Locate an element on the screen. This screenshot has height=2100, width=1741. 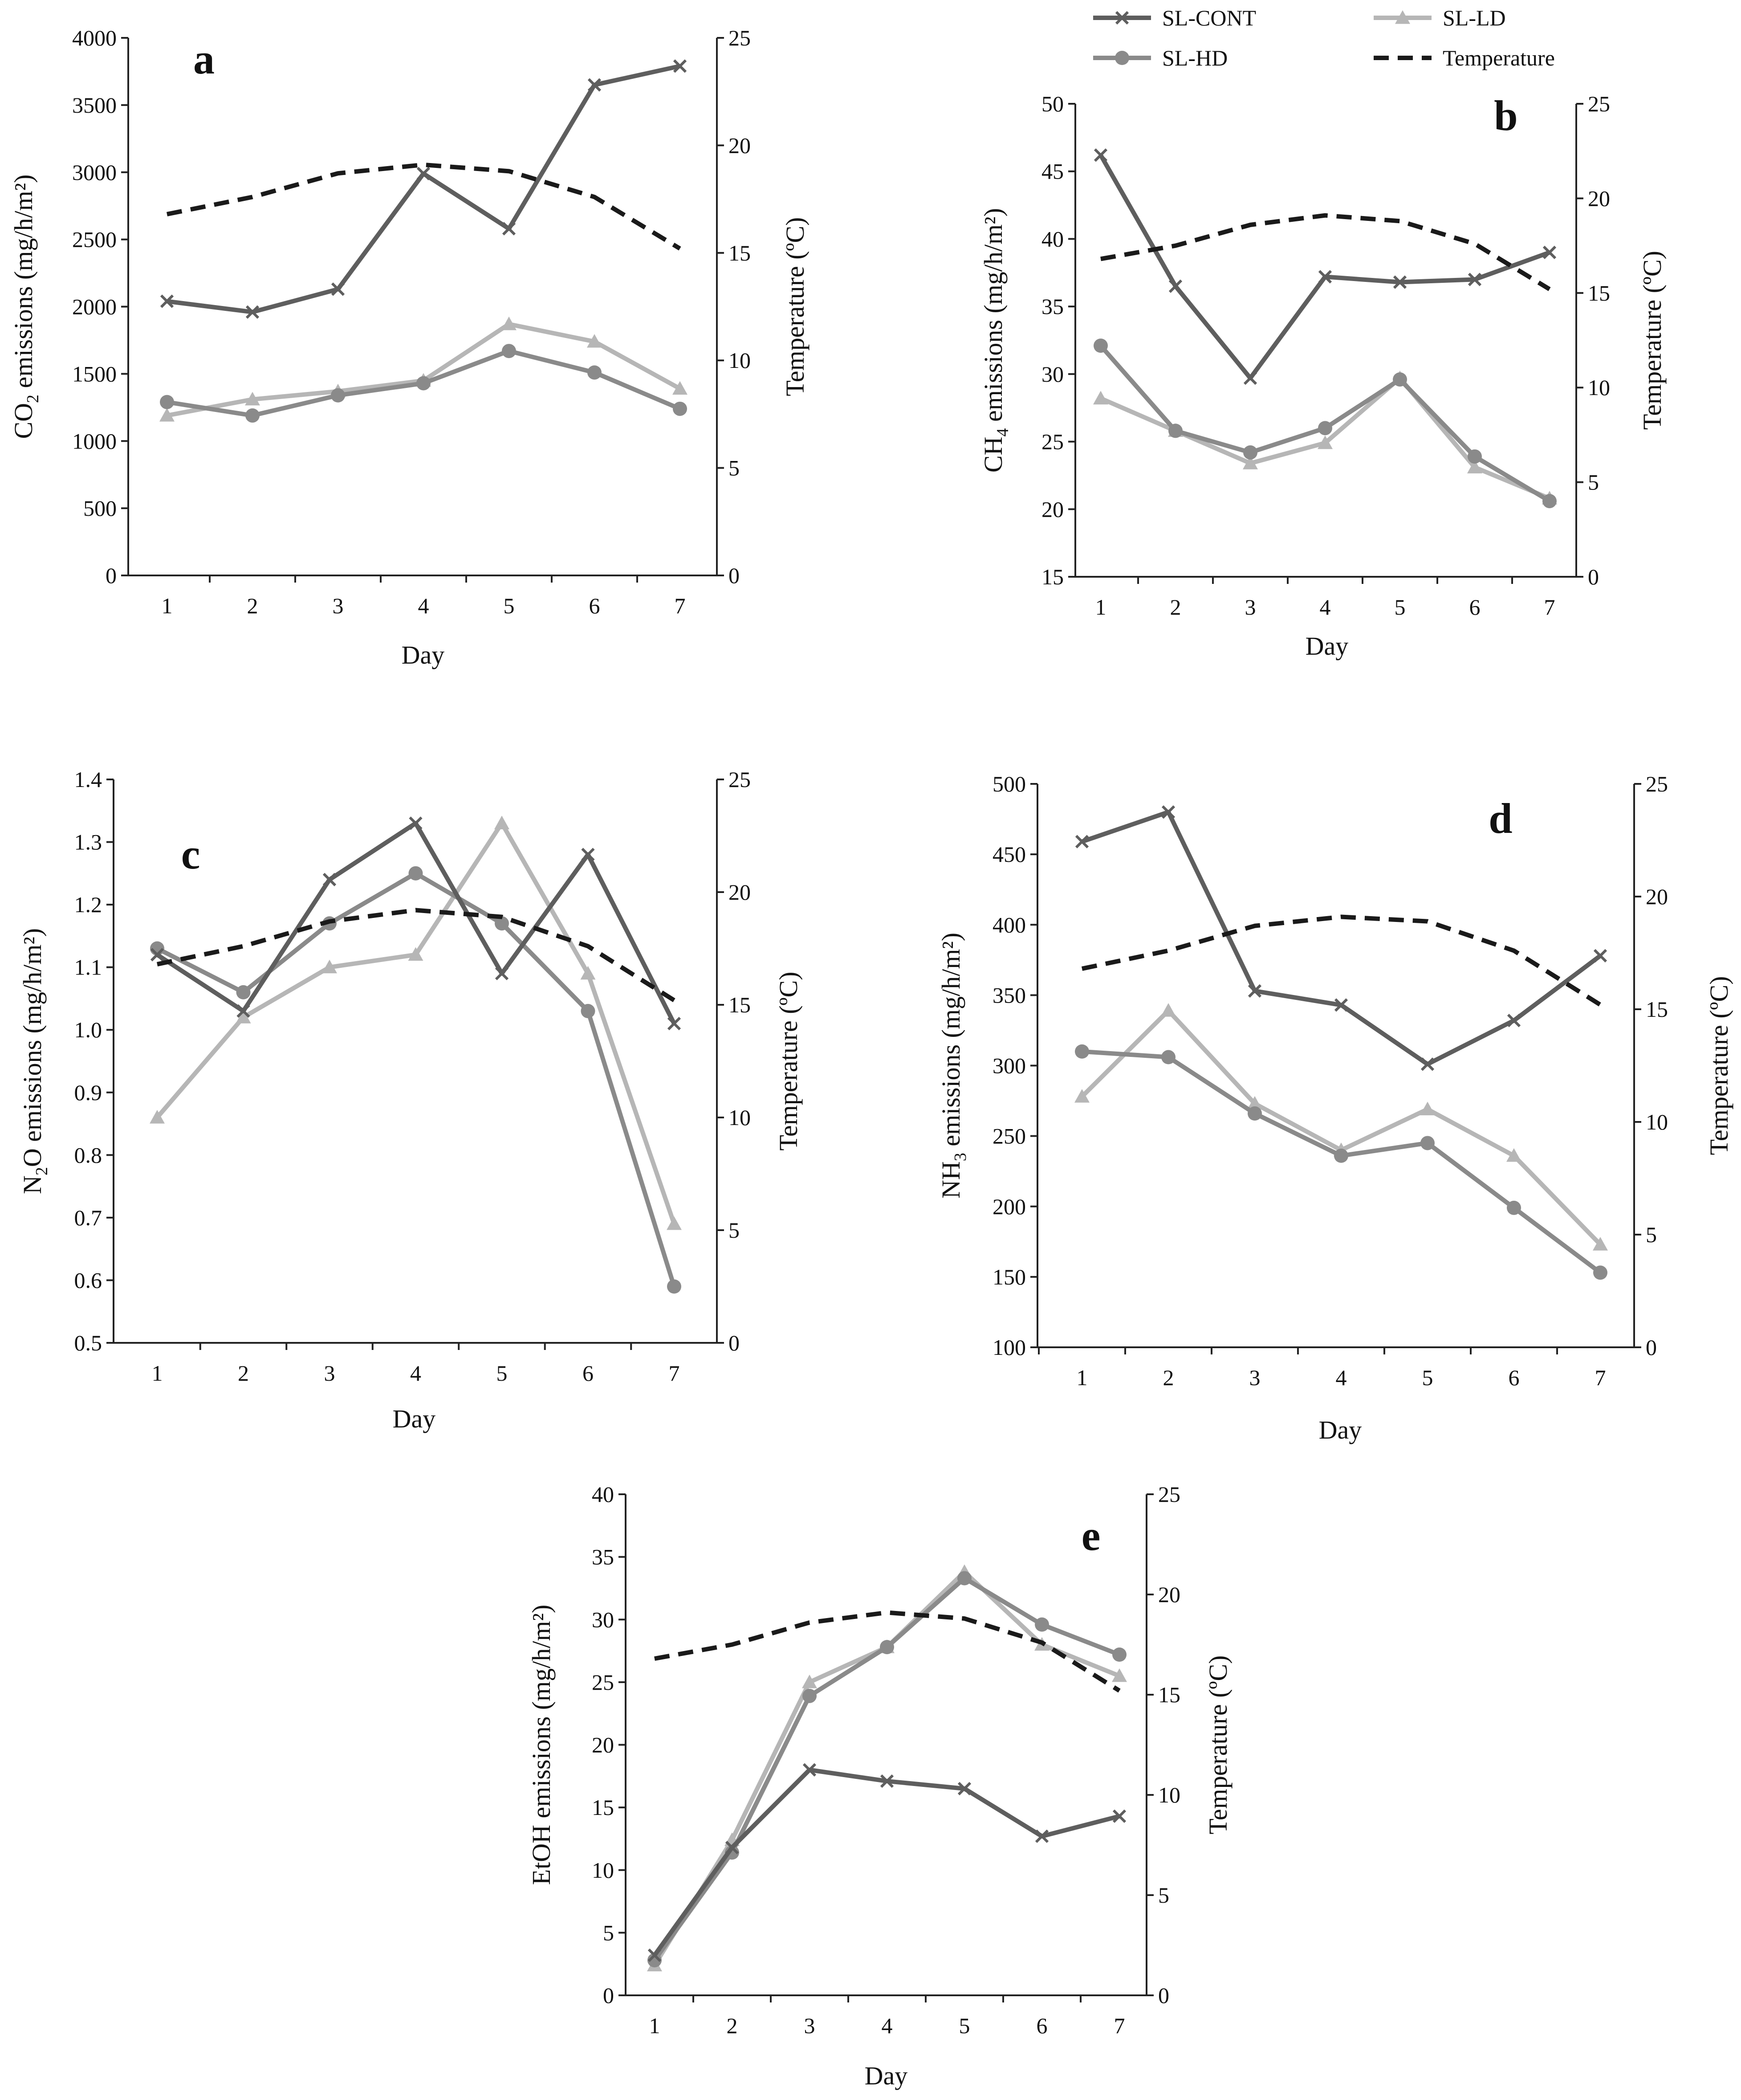
y-axis-label-part: O emissions (mg/h/m²) is located at coordinates (33, 1047).